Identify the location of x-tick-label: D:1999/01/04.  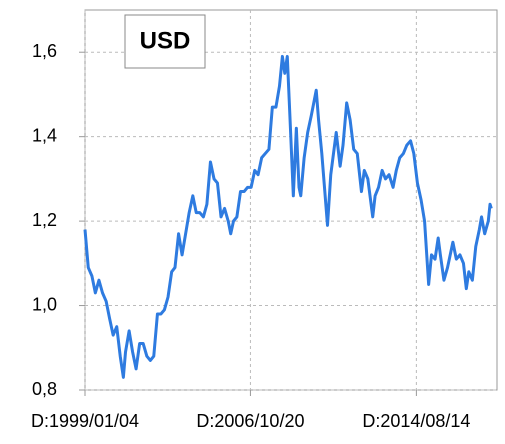
(85, 421).